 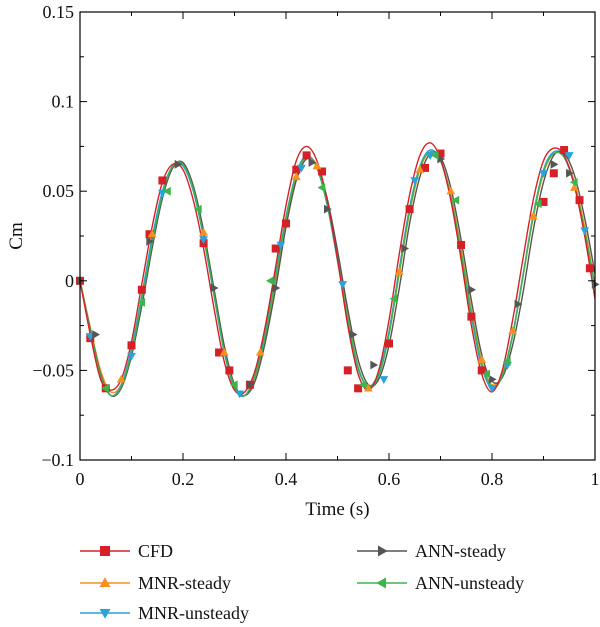 I want to click on legend-item-cfd: CFD, so click(x=126, y=551).